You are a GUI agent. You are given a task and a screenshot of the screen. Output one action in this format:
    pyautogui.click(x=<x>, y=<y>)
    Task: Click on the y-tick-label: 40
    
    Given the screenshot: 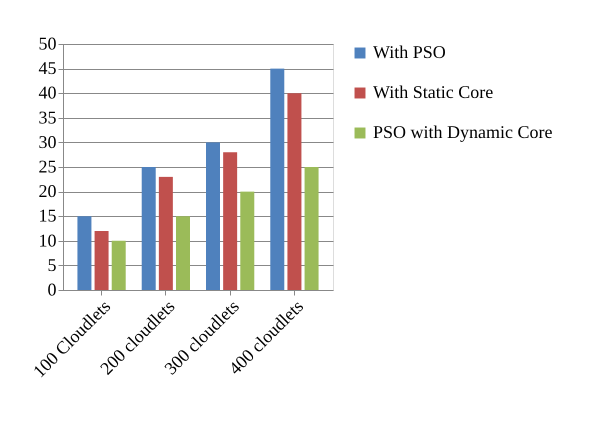 What is the action you would take?
    pyautogui.click(x=47, y=92)
    